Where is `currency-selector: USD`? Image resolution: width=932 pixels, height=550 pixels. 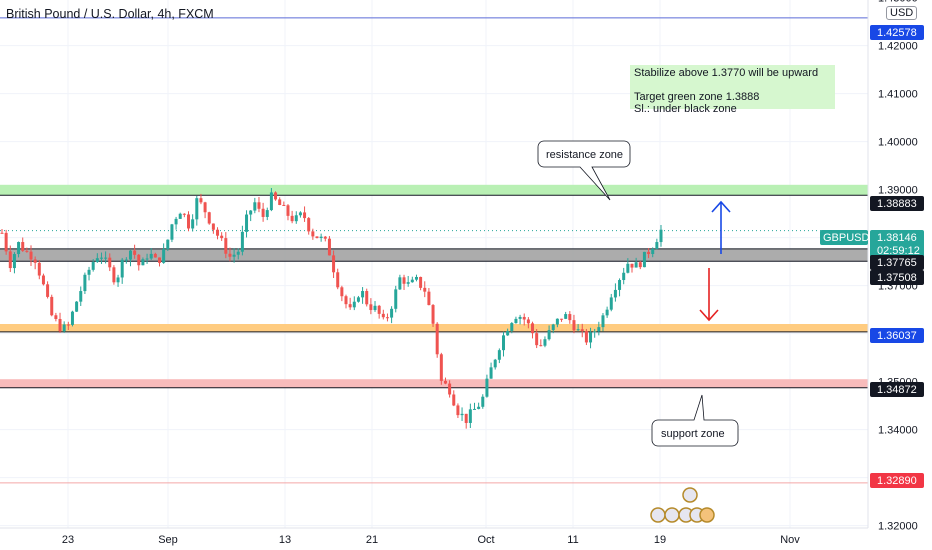 currency-selector: USD is located at coordinates (902, 13).